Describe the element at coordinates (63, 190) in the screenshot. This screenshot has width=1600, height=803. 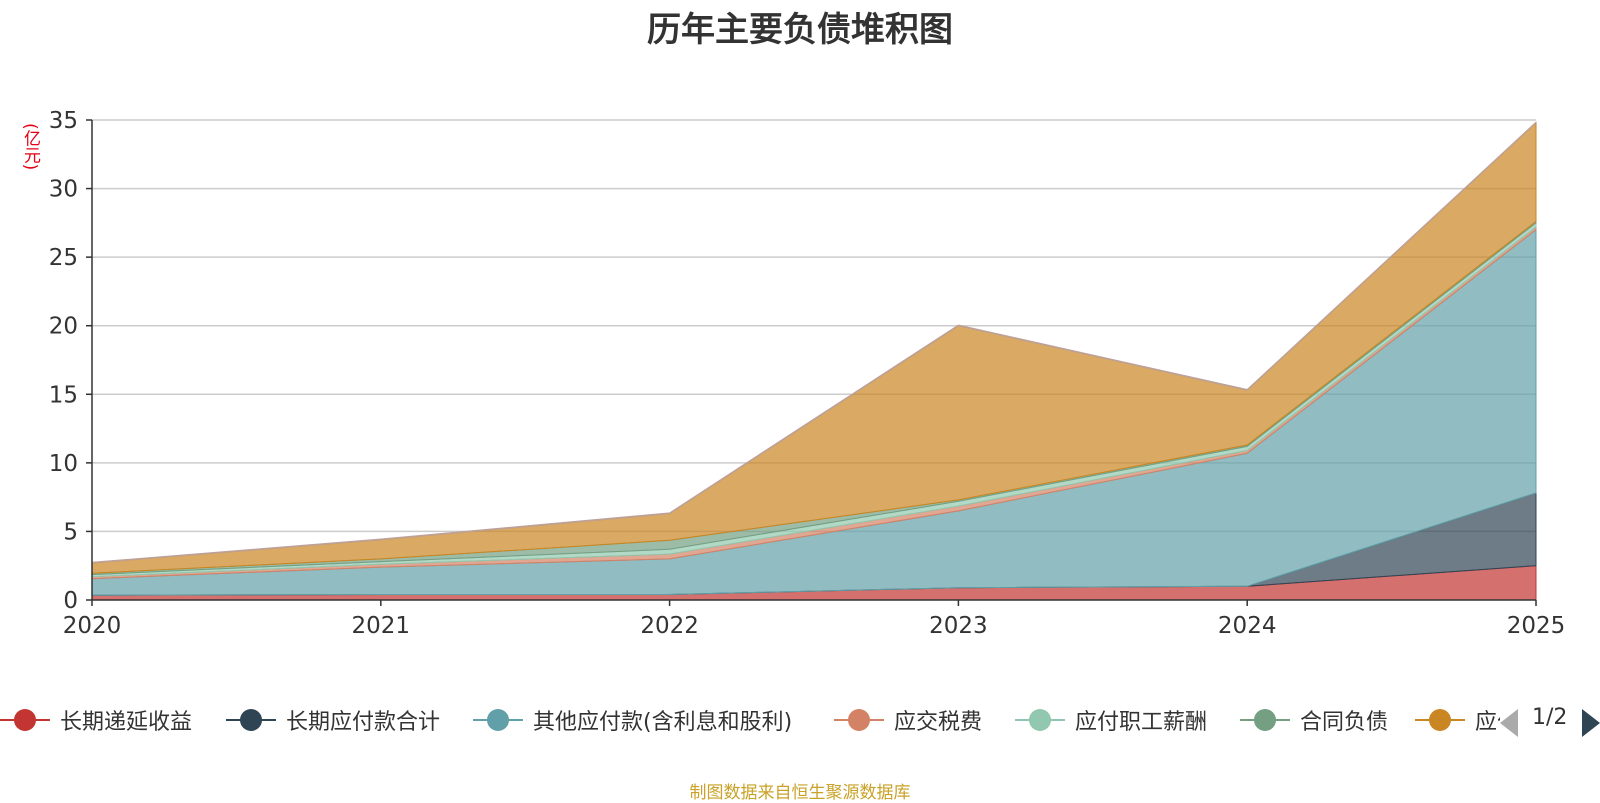
I see `y-tick-label: 30` at that location.